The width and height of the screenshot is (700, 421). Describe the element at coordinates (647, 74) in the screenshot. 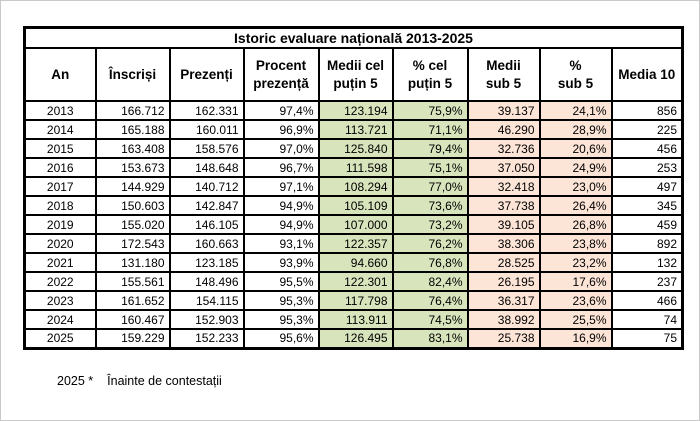

I see `column-header: Media 10` at that location.